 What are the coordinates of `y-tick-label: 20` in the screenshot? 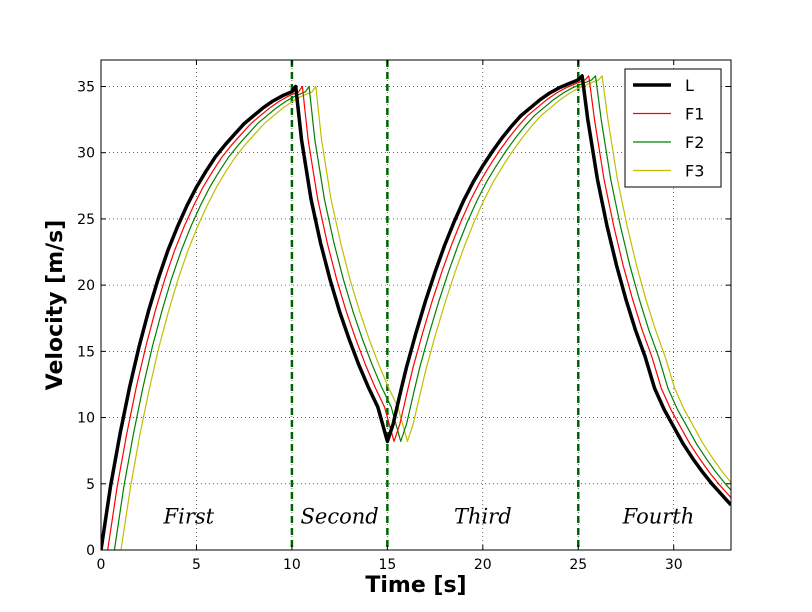 It's located at (86, 286).